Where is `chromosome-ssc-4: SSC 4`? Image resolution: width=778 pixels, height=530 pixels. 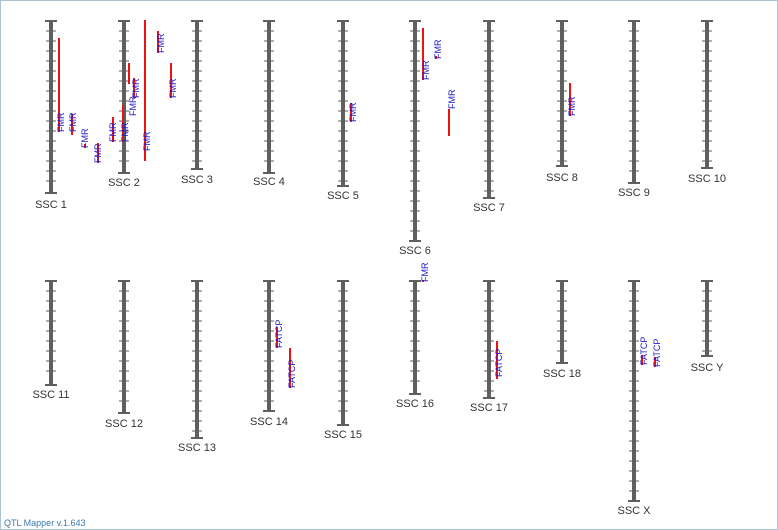
chromosome-ssc-4: SSC 4 is located at coordinates (269, 104).